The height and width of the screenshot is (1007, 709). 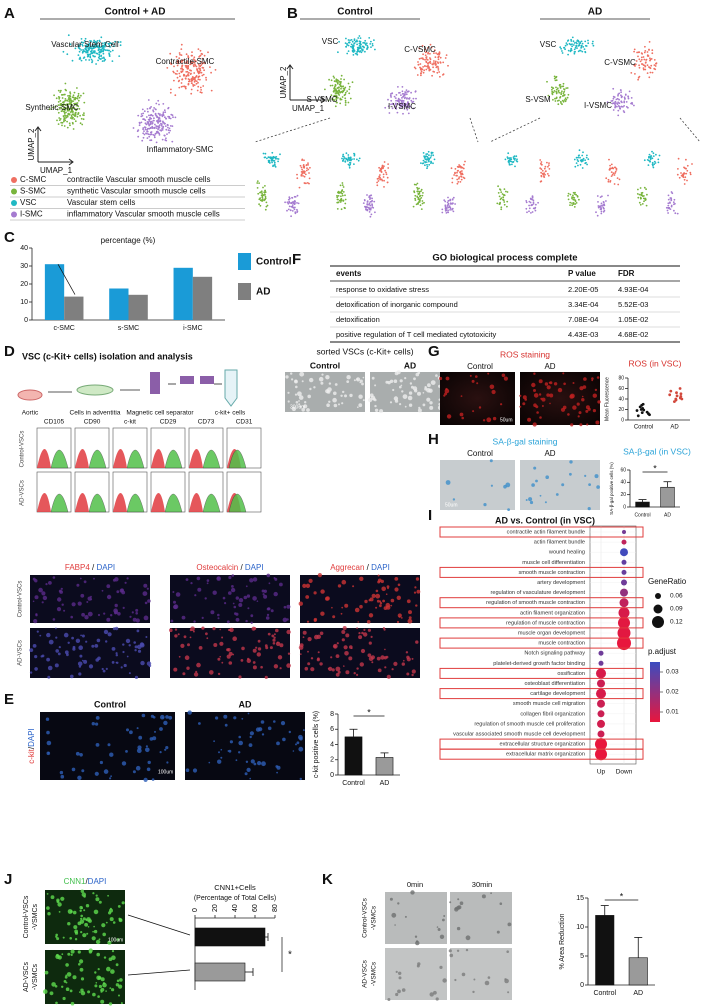 What do you see at coordinates (235, 908) in the screenshot?
I see `x-tick-label: 40` at bounding box center [235, 908].